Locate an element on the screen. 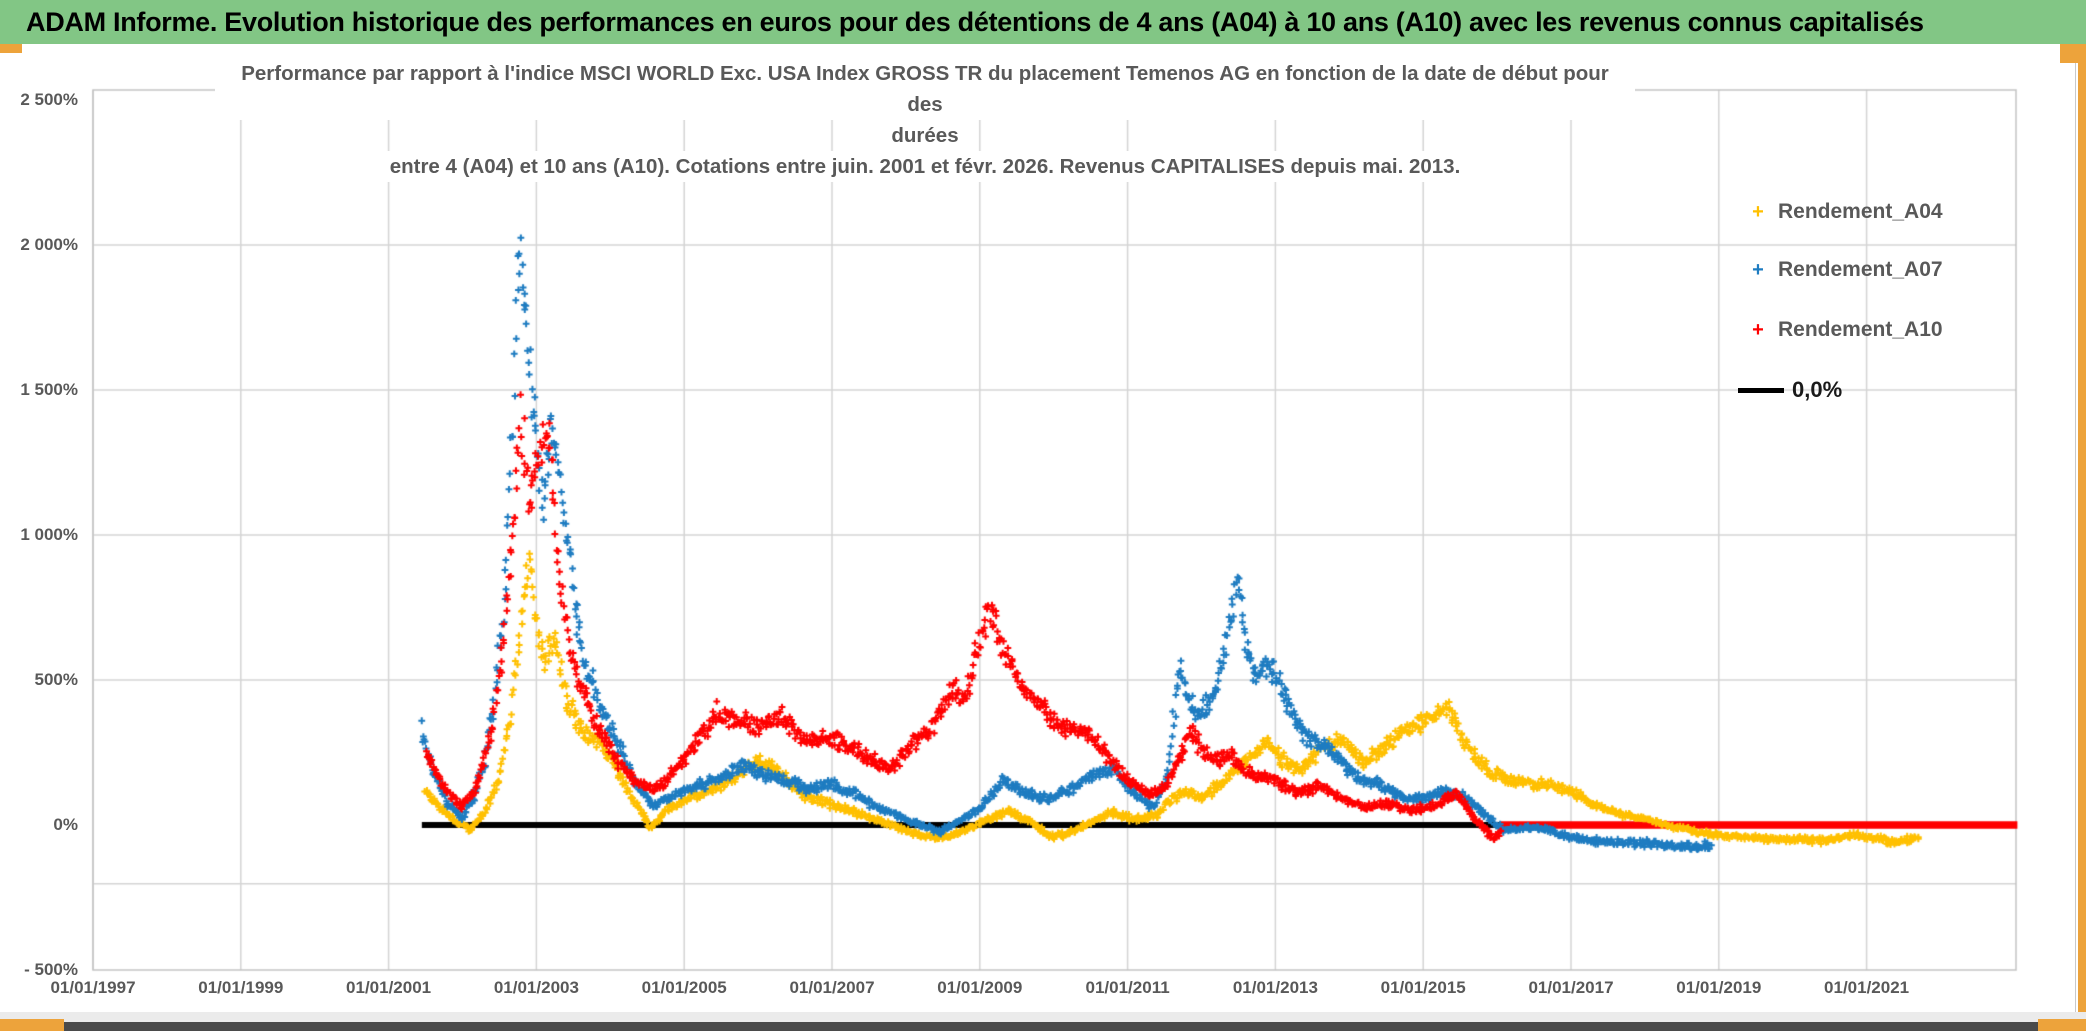 The height and width of the screenshot is (1031, 2086). y-axis-tick-label: 1 000% is located at coordinates (49, 534).